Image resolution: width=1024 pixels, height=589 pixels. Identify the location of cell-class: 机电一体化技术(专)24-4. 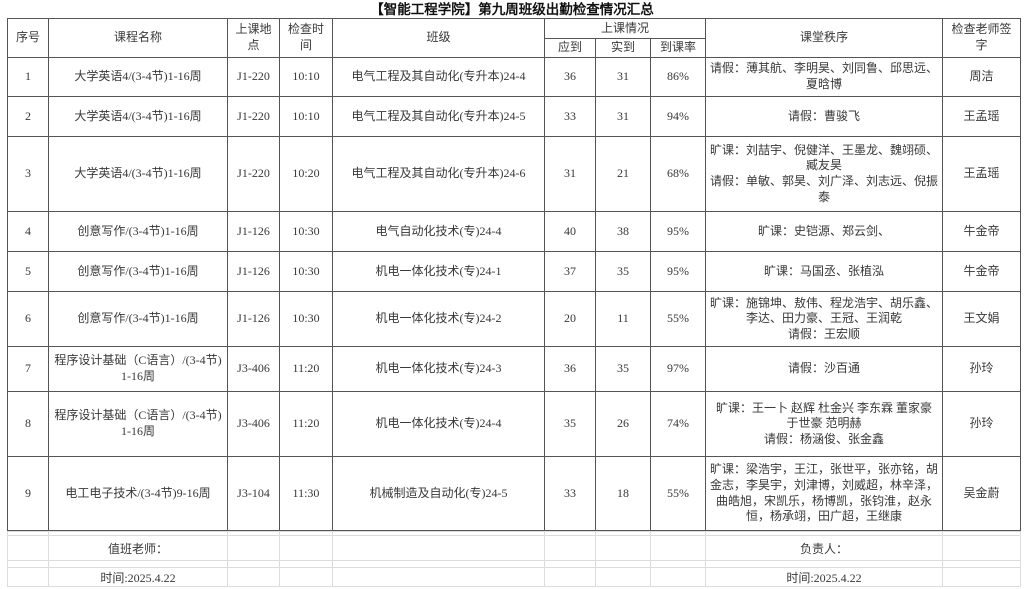
(438, 424).